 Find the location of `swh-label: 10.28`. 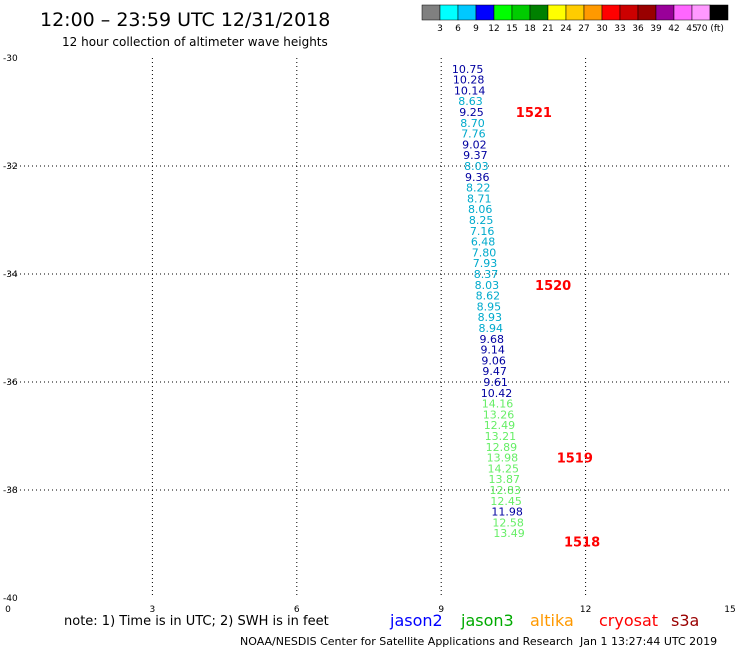

swh-label: 10.28 is located at coordinates (469, 80).